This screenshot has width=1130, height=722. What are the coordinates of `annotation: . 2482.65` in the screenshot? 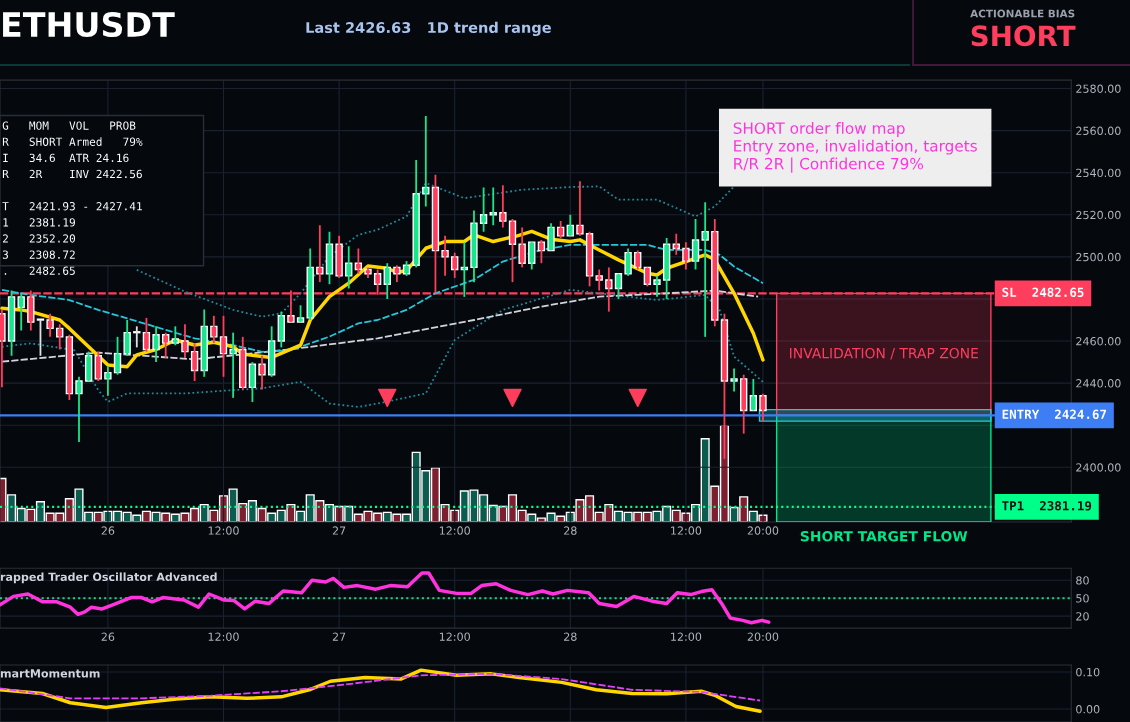 It's located at (39, 270).